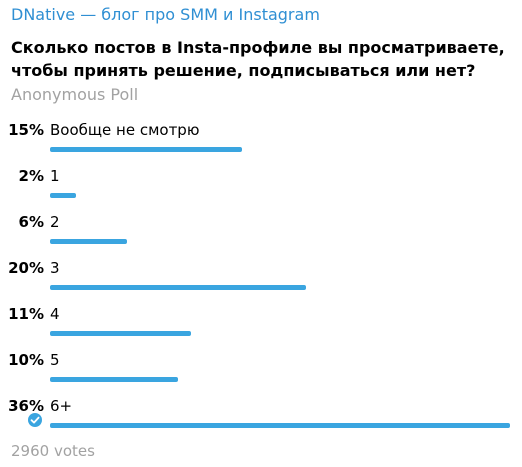  Describe the element at coordinates (261, 232) in the screenshot. I see `poll-option: 6% 2` at that location.